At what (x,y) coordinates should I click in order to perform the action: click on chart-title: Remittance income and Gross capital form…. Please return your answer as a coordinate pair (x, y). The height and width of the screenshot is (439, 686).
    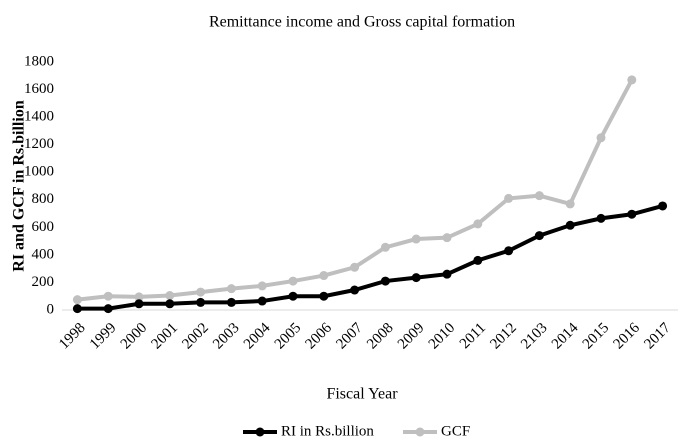
    Looking at the image, I should click on (362, 22).